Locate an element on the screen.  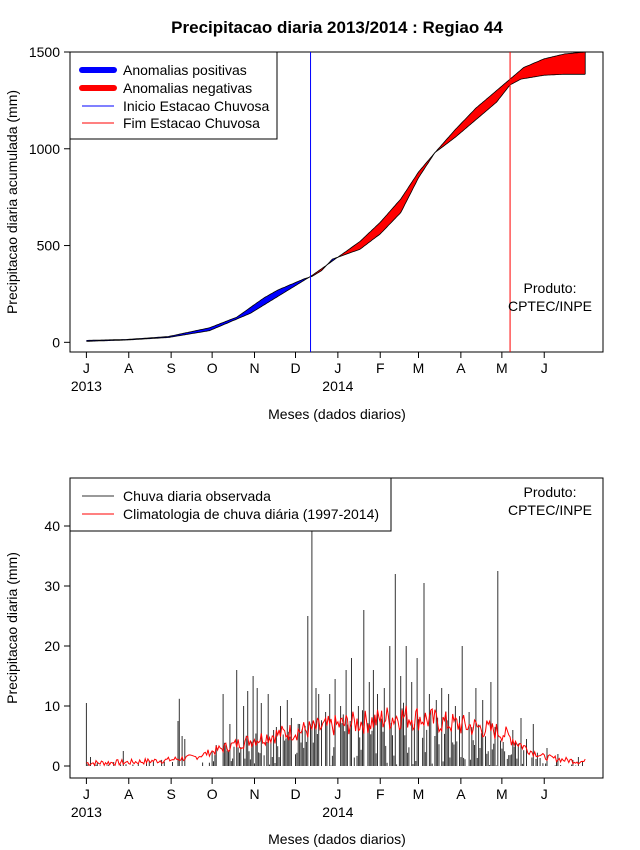
legend-label-climatology: Climatologia de chuva diária (1997-2014) is located at coordinates (251, 514).